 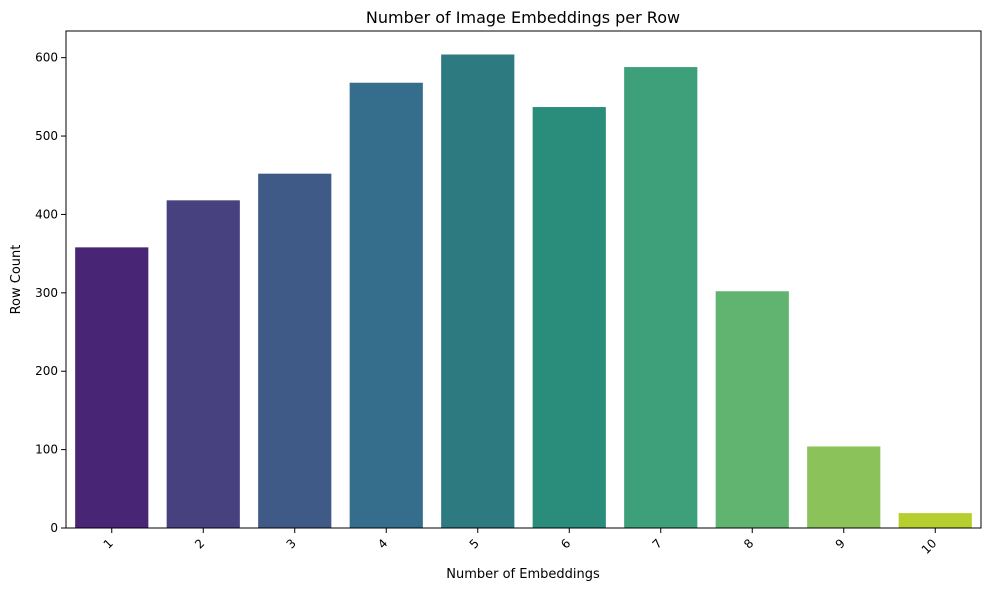 I want to click on x-tick-label: 4, so click(x=382, y=543).